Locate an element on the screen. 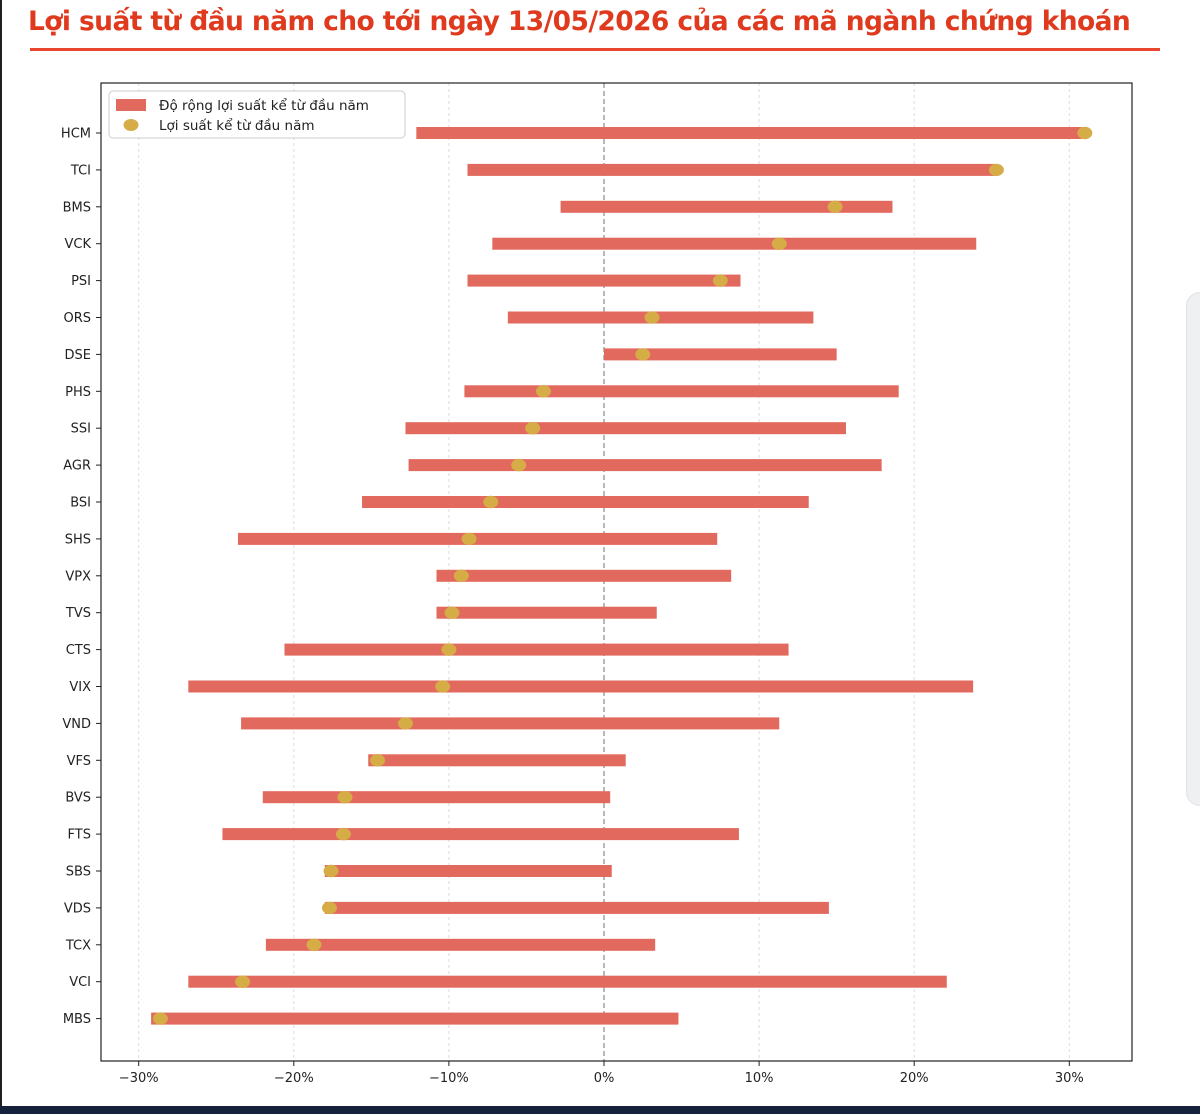  return-dot-agr is located at coordinates (519, 465).